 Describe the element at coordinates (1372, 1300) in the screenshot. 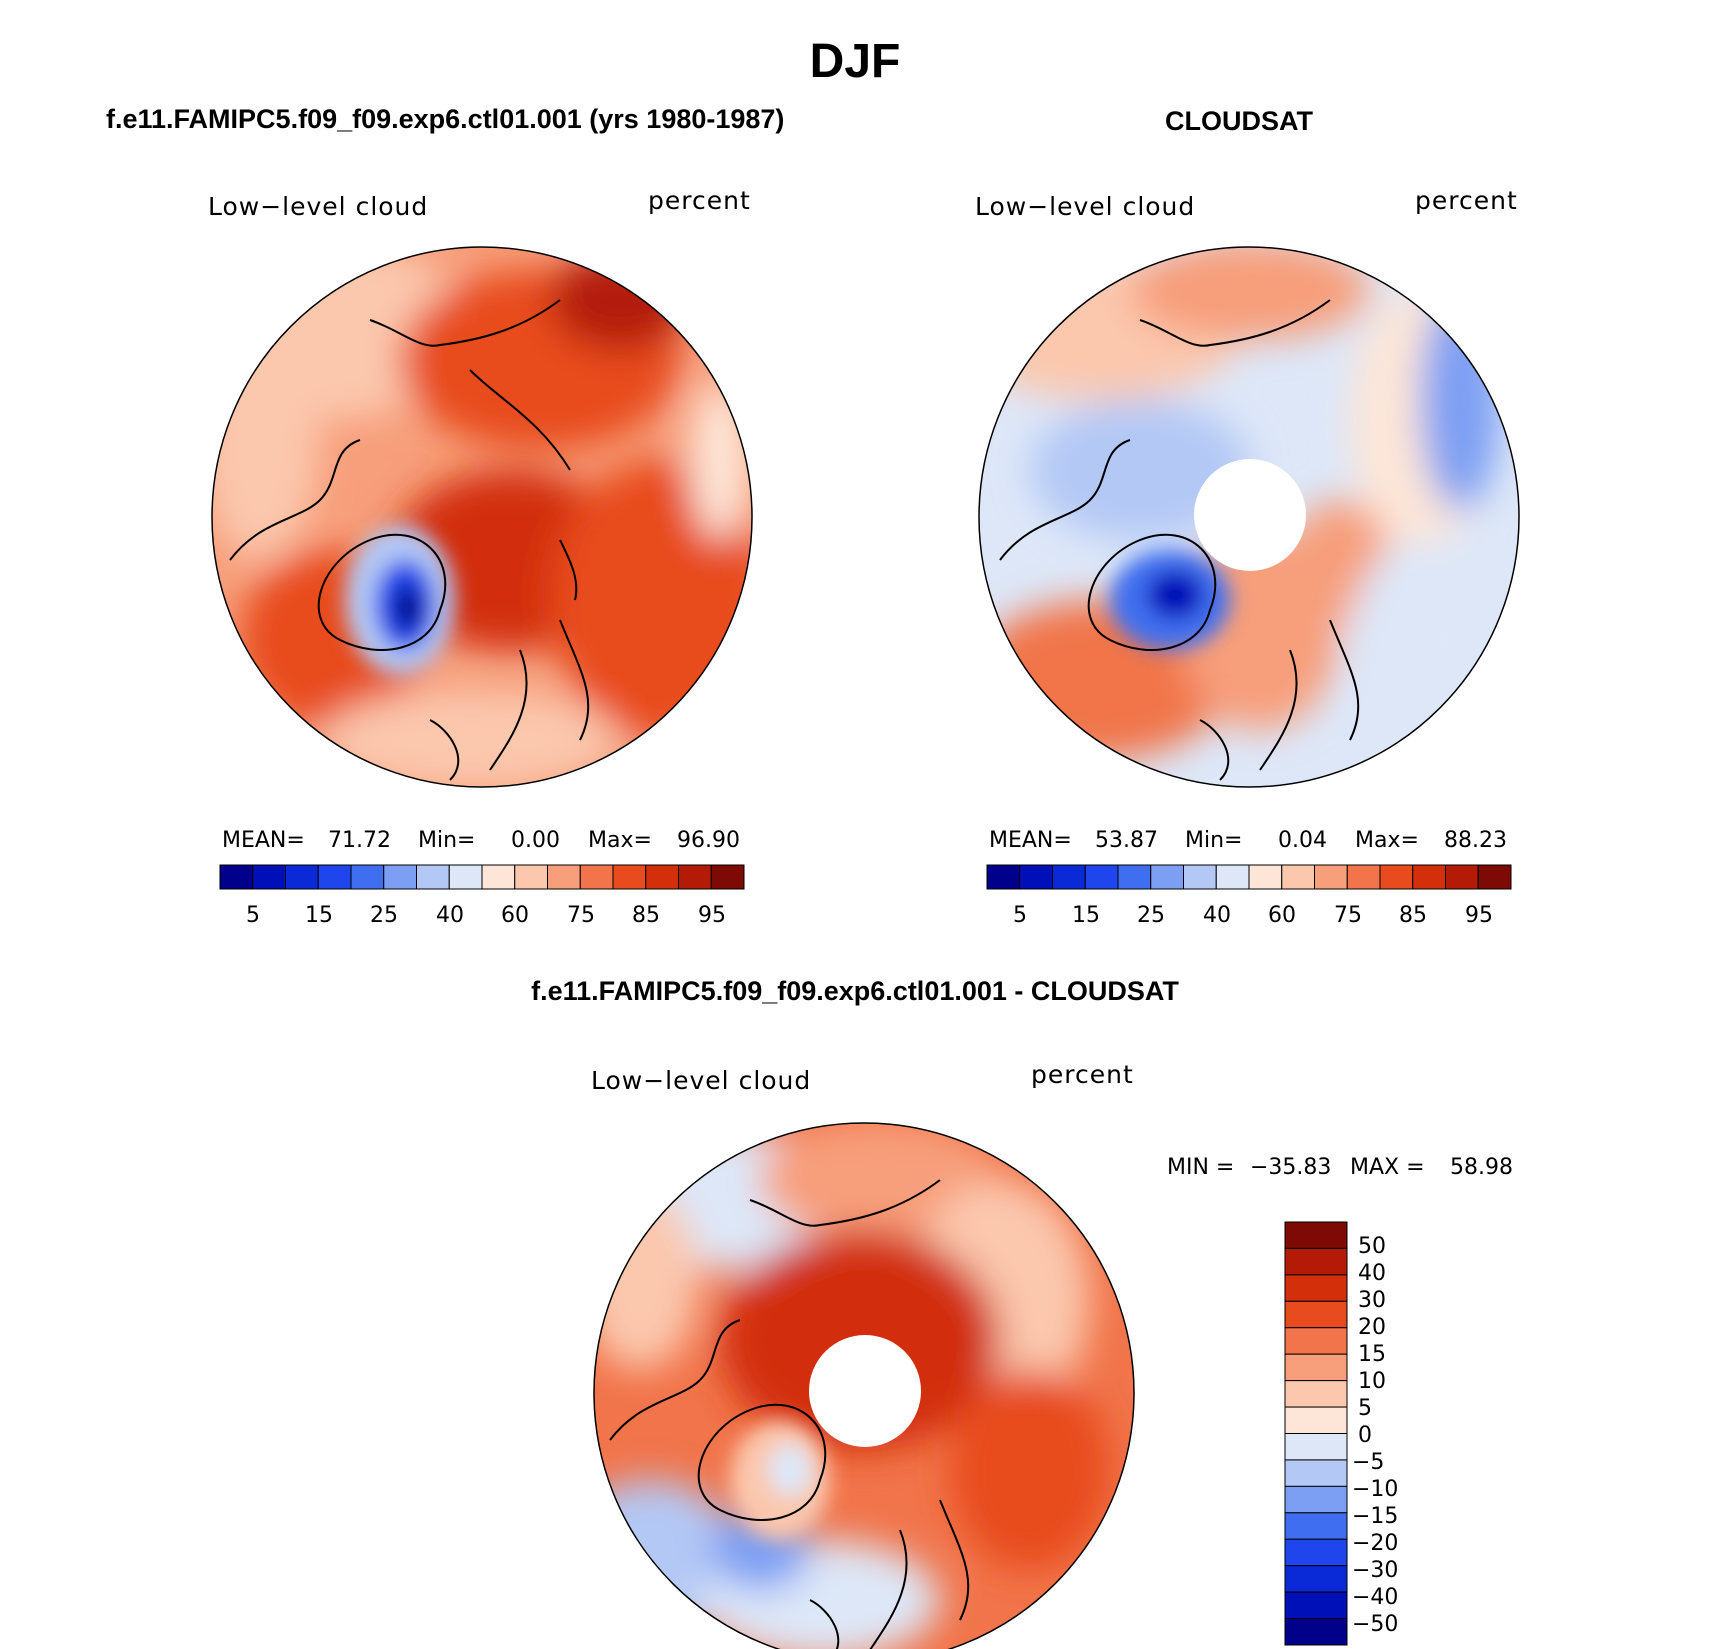

I see `panel-3-colorbar-tick: 30` at that location.